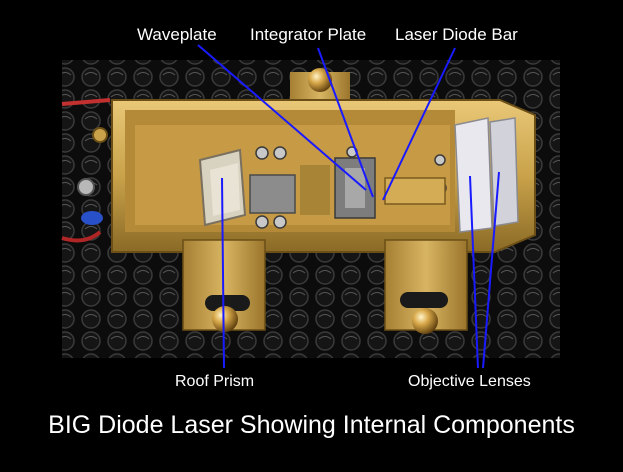  I want to click on diode-bar-mount, so click(415, 191).